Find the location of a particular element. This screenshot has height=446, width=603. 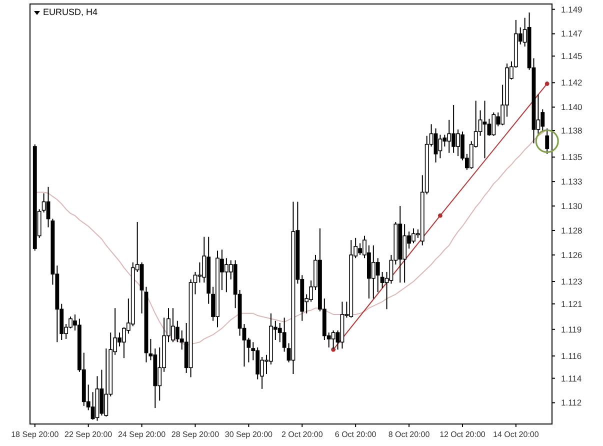

x-tick-label: 30 Sep 20:00 is located at coordinates (249, 434).